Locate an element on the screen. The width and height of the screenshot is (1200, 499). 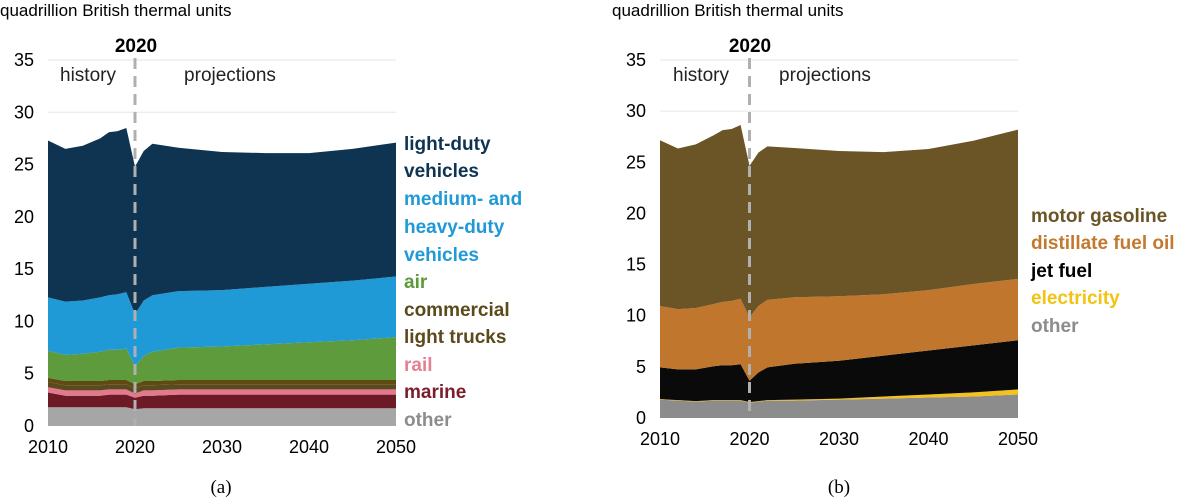
legend-light-trucks: light trucks is located at coordinates (455, 337).